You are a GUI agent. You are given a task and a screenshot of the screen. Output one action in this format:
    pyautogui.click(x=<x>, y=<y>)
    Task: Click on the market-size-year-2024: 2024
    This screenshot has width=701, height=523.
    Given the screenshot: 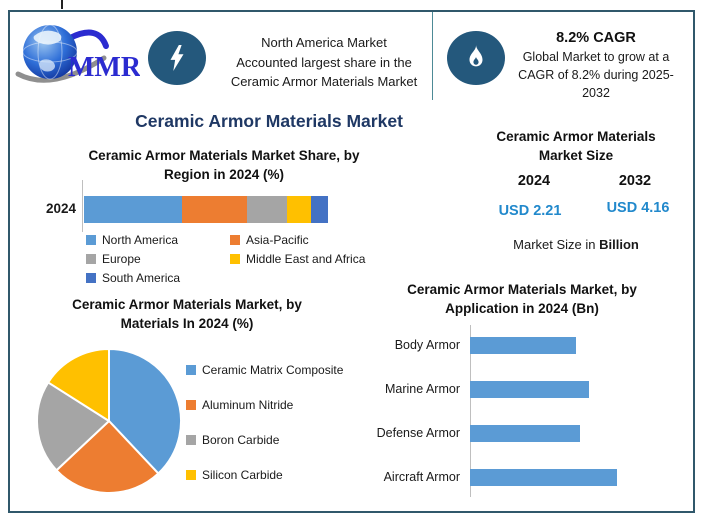 What is the action you would take?
    pyautogui.click(x=534, y=181)
    